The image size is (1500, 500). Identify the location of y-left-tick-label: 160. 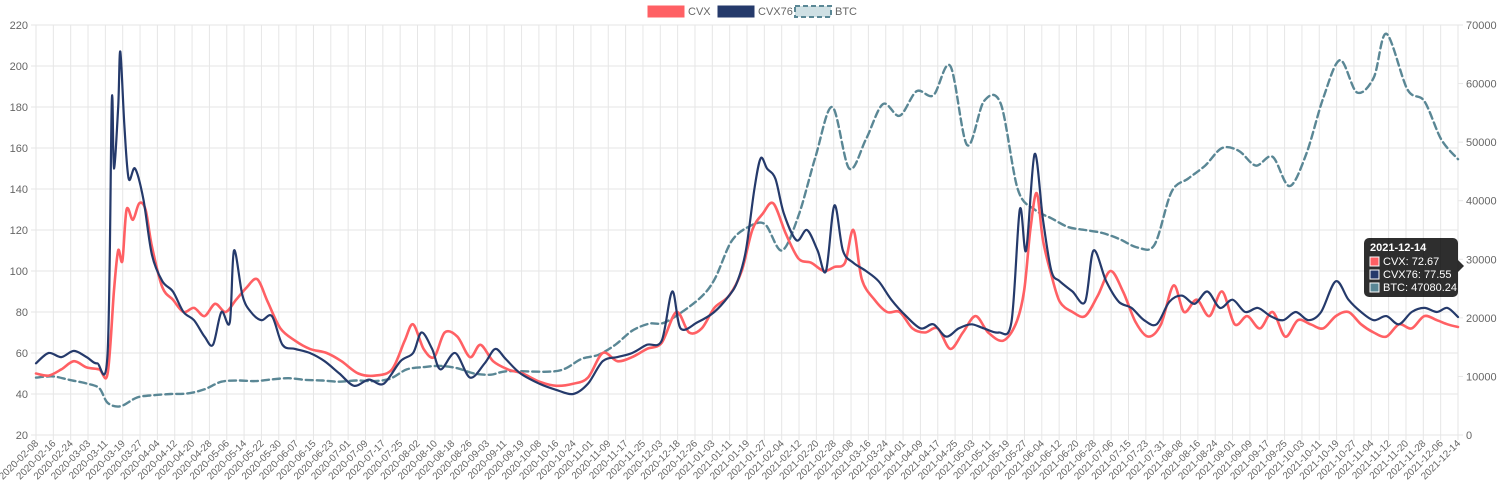
(19, 149).